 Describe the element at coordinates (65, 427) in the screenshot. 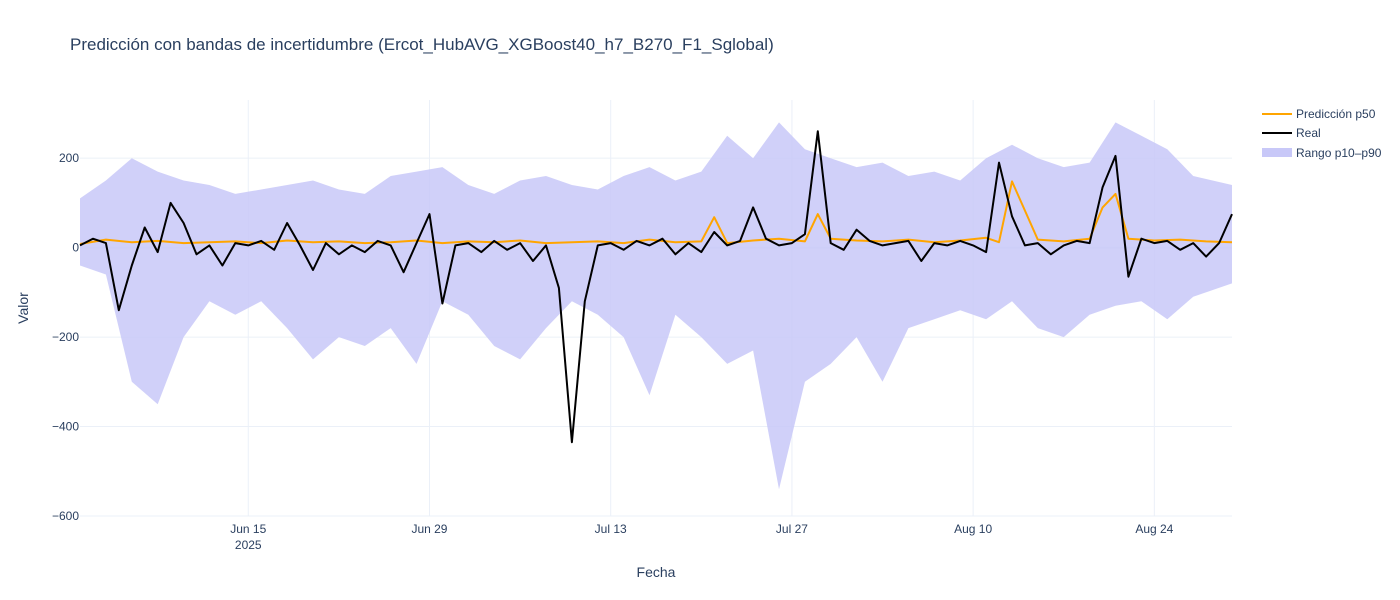

I see `y-tick-label: −400` at that location.